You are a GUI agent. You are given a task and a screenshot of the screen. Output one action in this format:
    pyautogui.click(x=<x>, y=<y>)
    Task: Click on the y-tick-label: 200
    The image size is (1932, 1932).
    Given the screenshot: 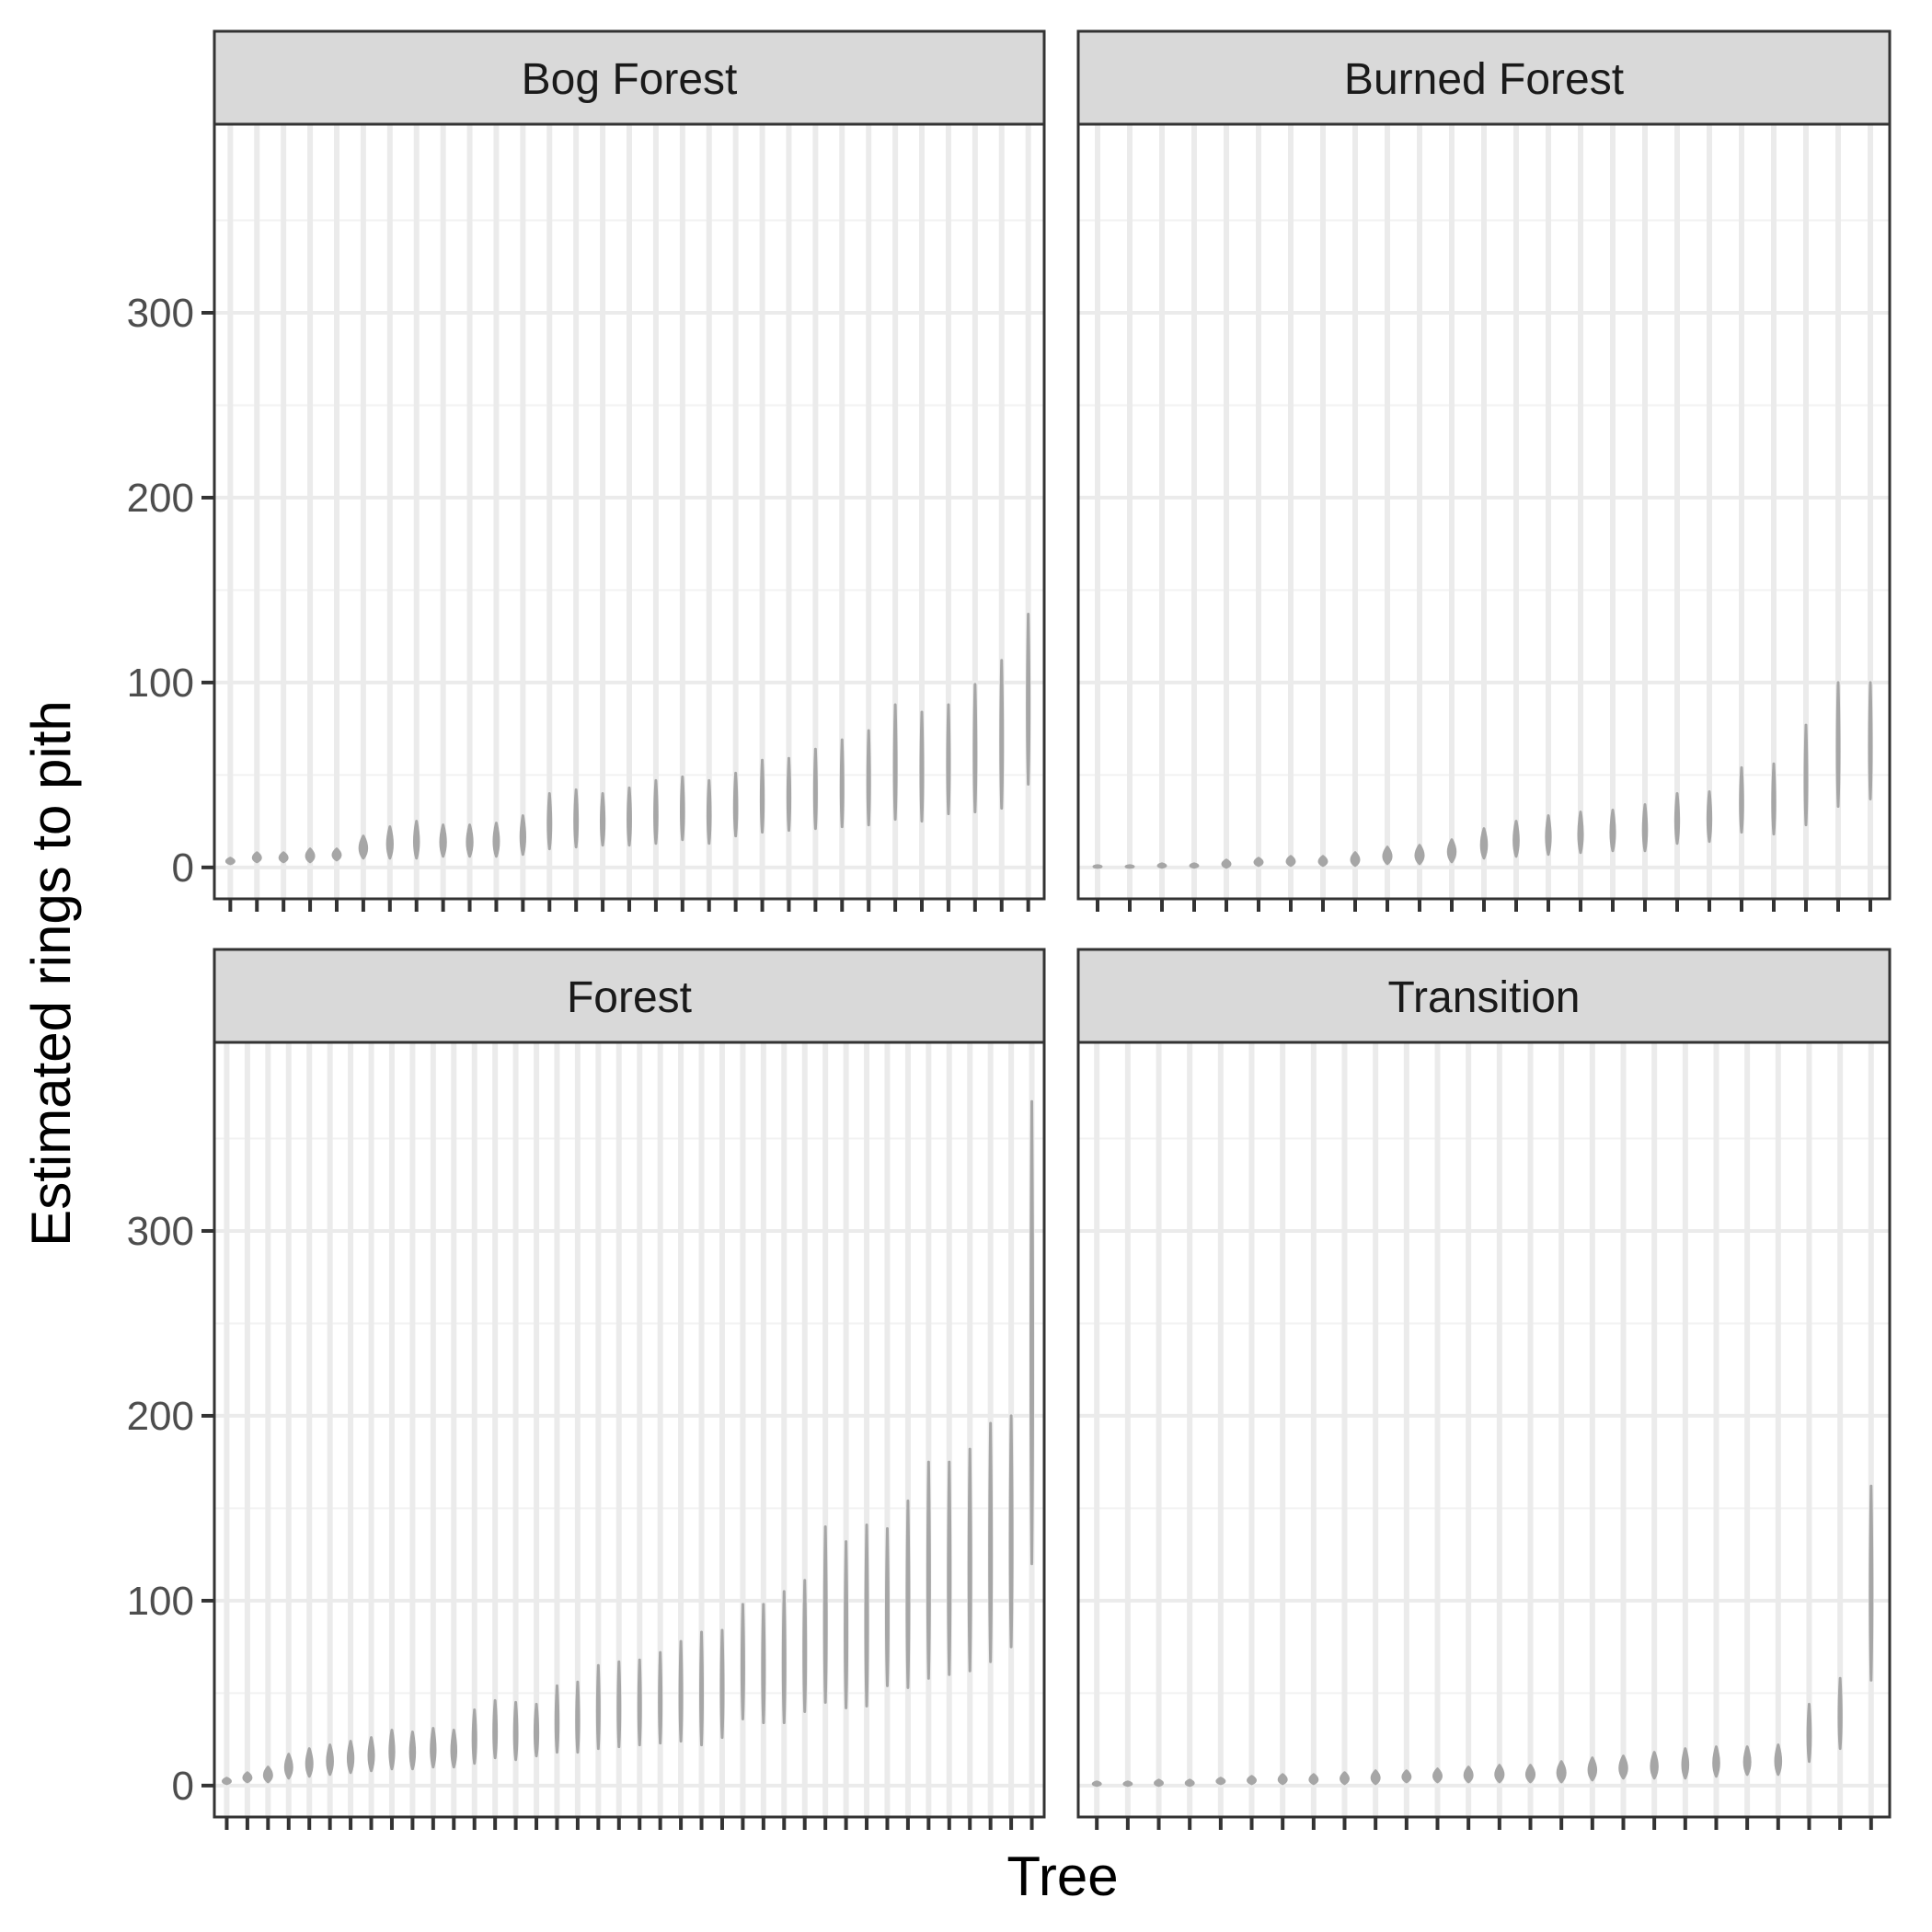 What is the action you would take?
    pyautogui.click(x=160, y=1416)
    